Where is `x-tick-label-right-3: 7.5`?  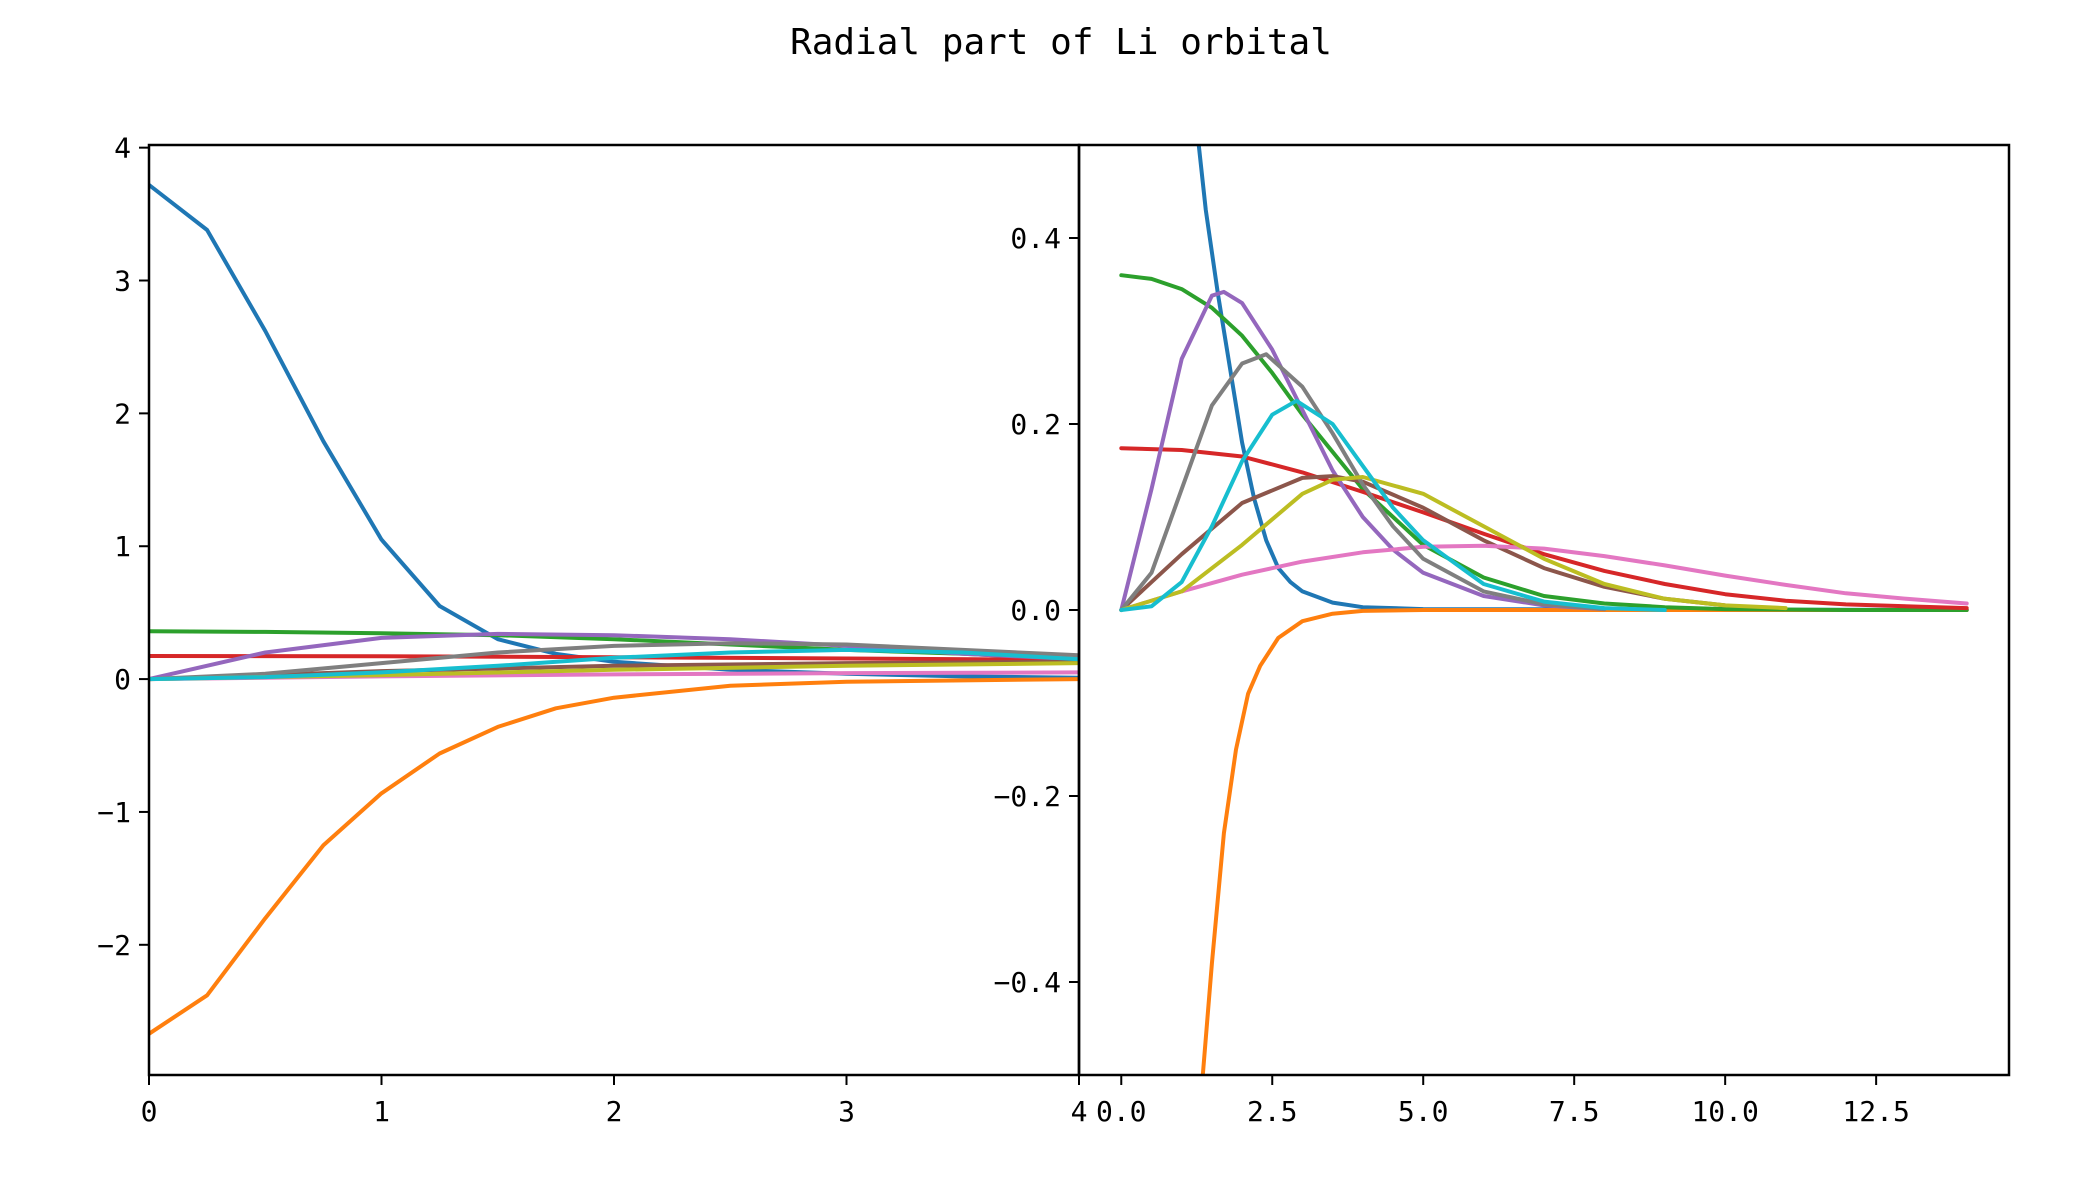
x-tick-label-right-3: 7.5 is located at coordinates (1574, 1111).